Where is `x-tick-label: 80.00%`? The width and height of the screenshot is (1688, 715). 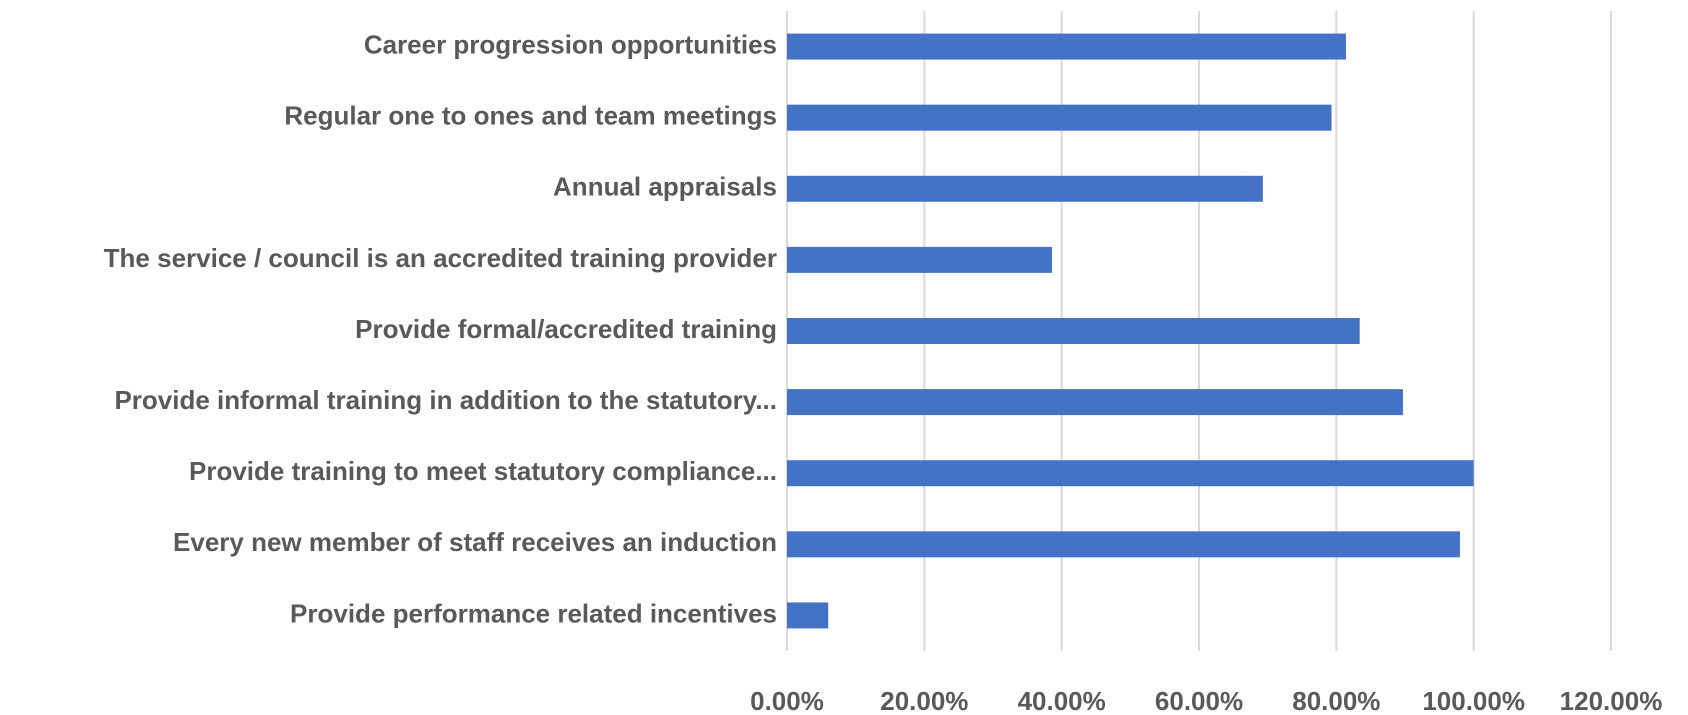
x-tick-label: 80.00% is located at coordinates (1336, 700).